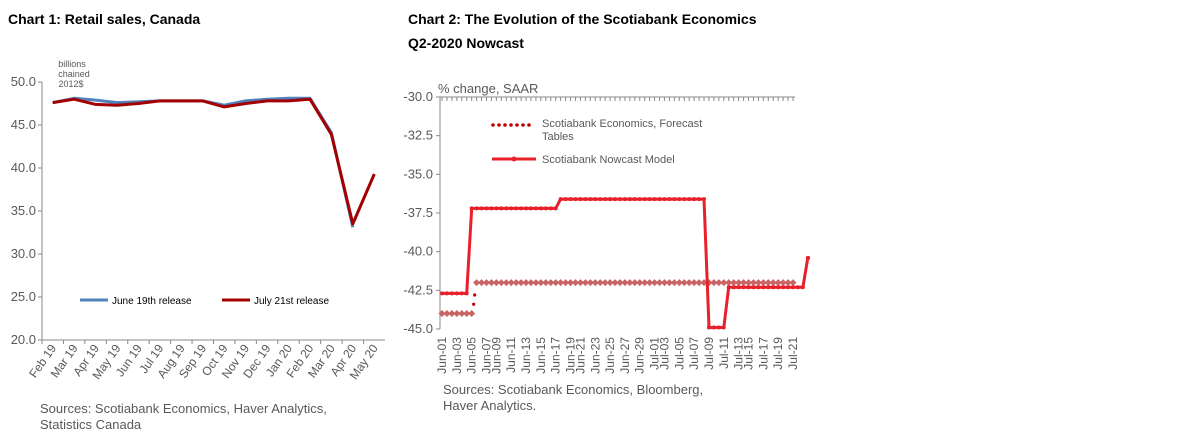  Describe the element at coordinates (778, 353) in the screenshot. I see `chart2-x-tick-label: Jul-19` at that location.